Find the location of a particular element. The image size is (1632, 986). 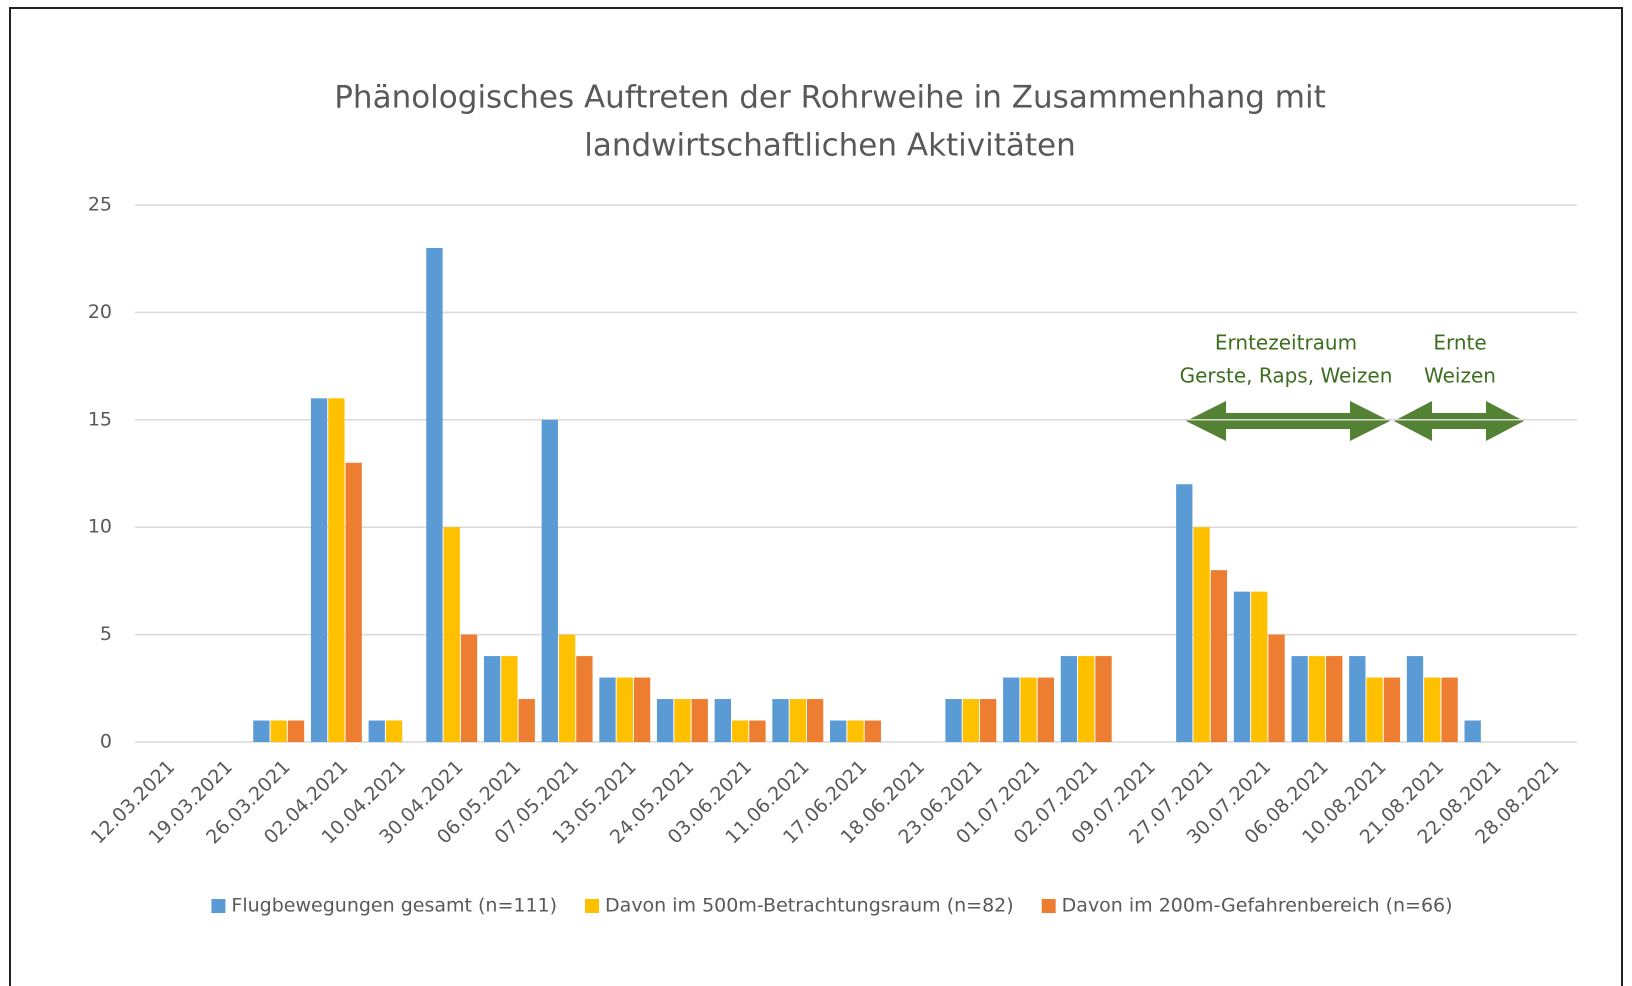

annotation: Weizen is located at coordinates (1460, 376).